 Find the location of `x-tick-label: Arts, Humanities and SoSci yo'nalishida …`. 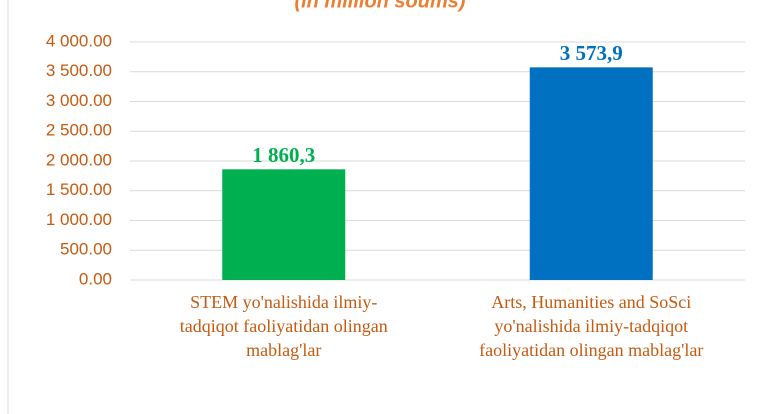

x-tick-label: Arts, Humanities and SoSci yo'nalishida … is located at coordinates (591, 326).